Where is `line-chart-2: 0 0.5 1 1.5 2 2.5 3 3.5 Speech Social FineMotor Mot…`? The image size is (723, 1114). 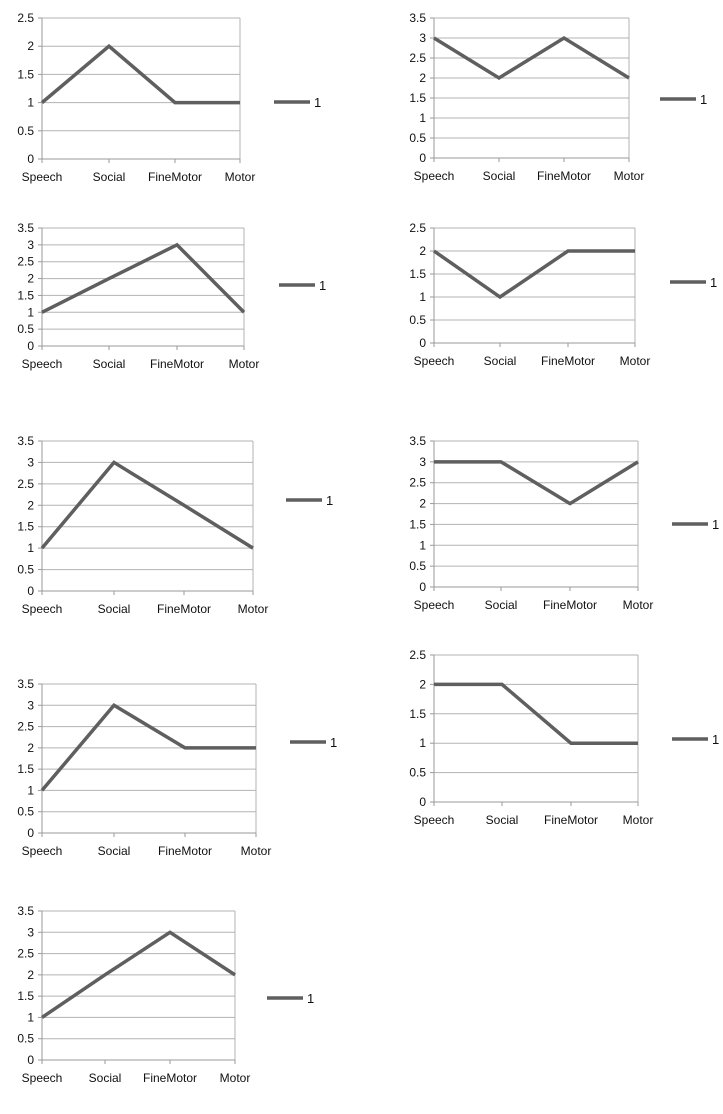
line-chart-2: 0 0.5 1 1.5 2 2.5 3 3.5 Speech Social FineMotor Mot… is located at coordinates (558, 97).